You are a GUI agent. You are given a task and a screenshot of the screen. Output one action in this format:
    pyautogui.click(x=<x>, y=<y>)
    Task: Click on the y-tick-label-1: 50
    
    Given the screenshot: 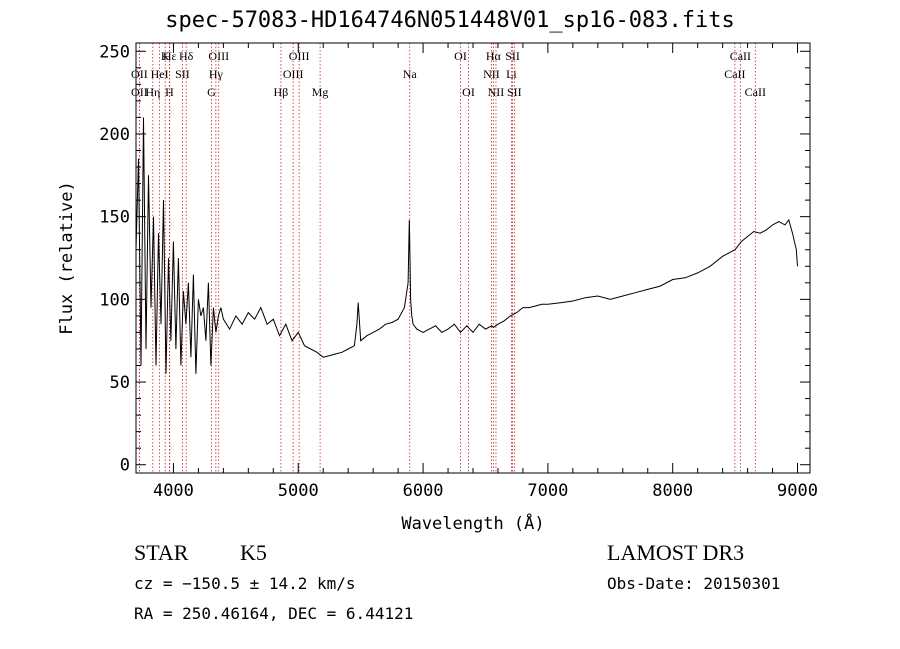 What is the action you would take?
    pyautogui.click(x=120, y=383)
    